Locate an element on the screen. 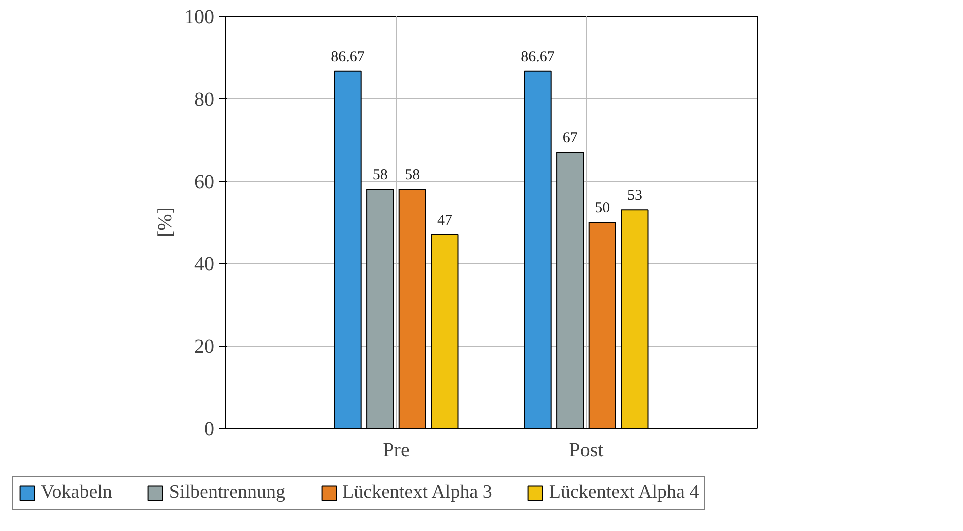 This screenshot has height=531, width=963. legend-label: Silbentrennung is located at coordinates (227, 493).